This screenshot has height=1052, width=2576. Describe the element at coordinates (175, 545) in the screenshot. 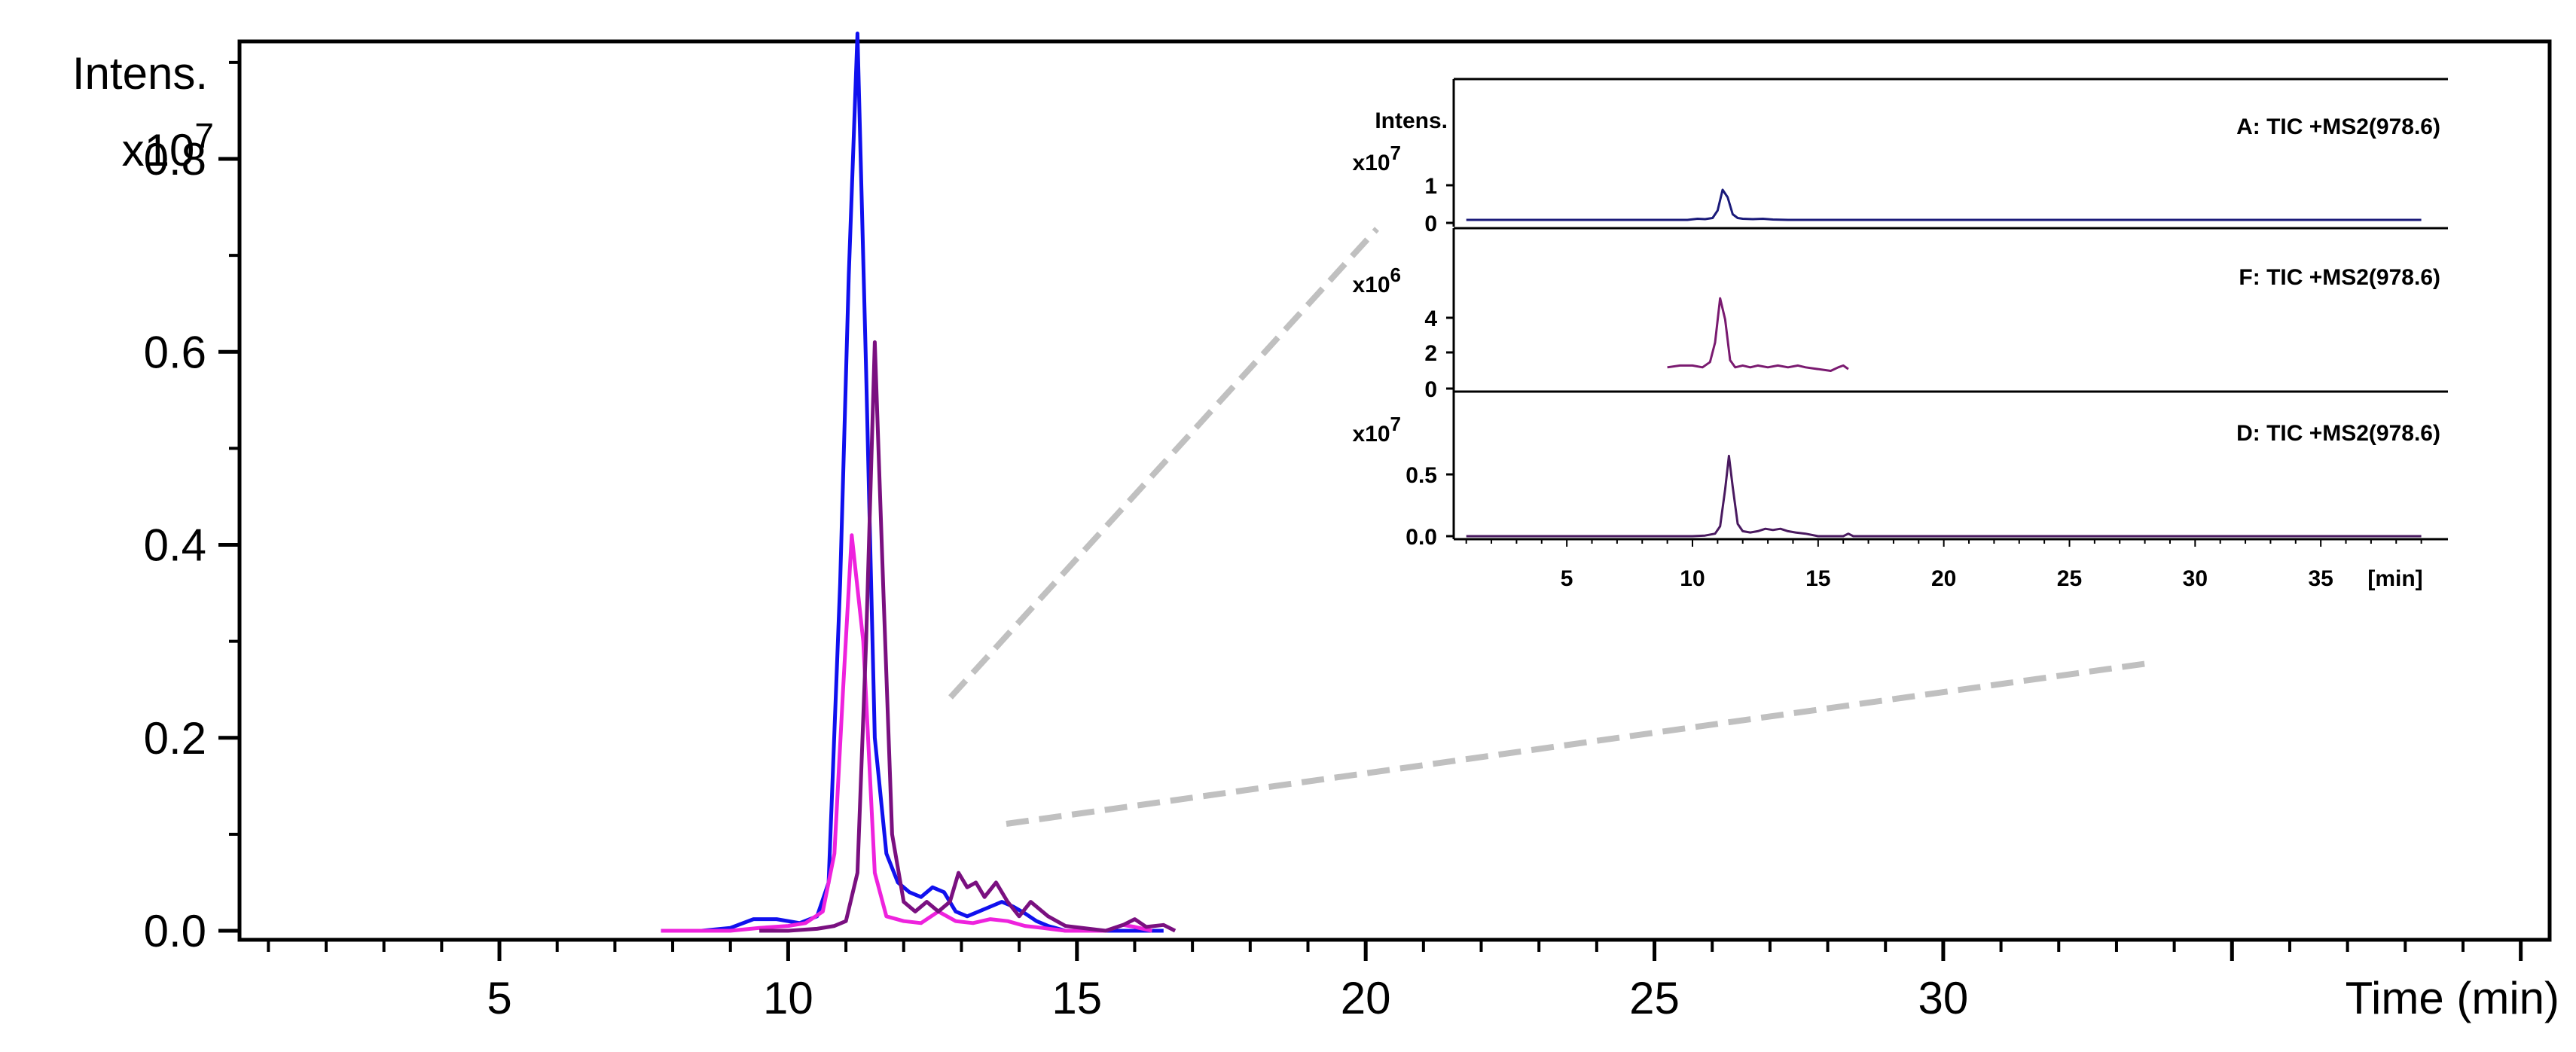

I see `main-y-tick-label: 0.4` at that location.